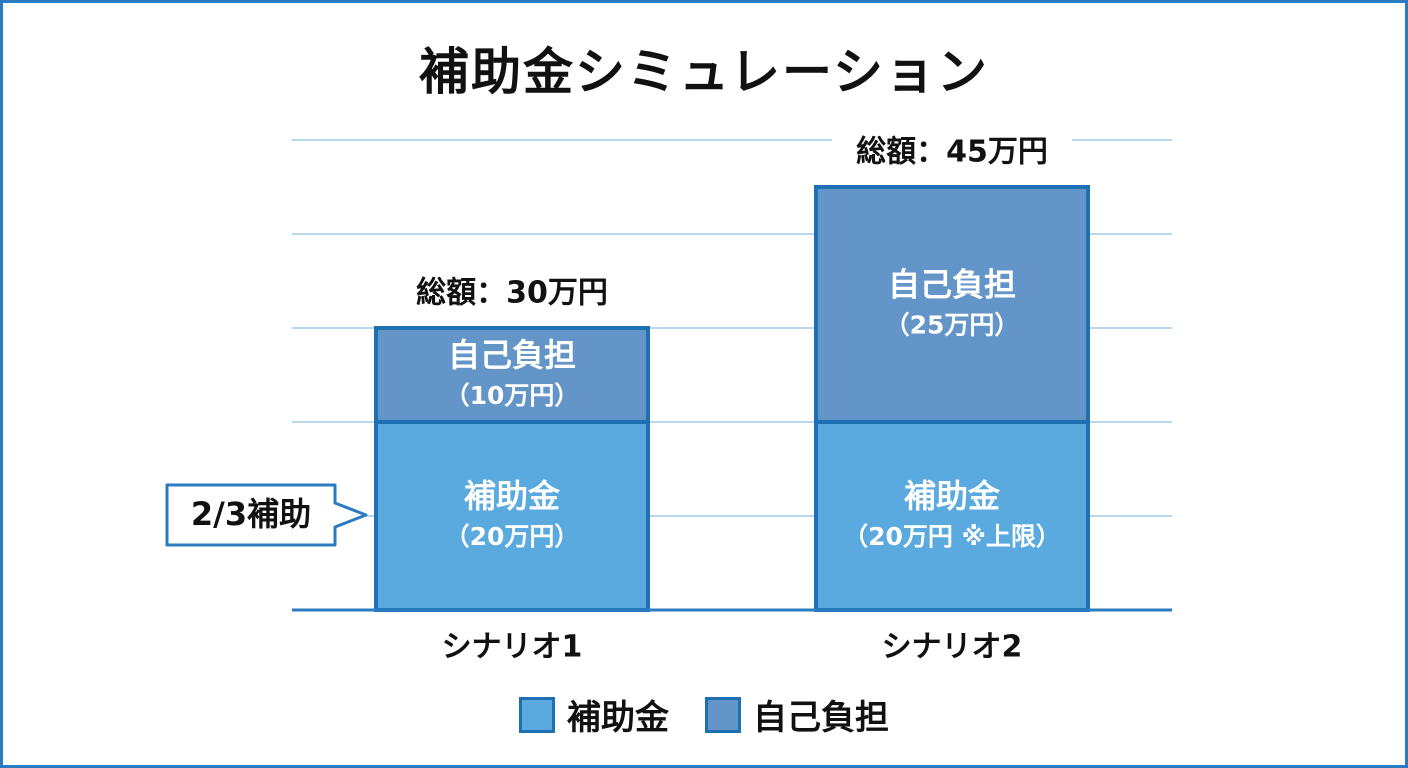 The image size is (1408, 768). I want to click on legend-swatch-subsidy, so click(537, 714).